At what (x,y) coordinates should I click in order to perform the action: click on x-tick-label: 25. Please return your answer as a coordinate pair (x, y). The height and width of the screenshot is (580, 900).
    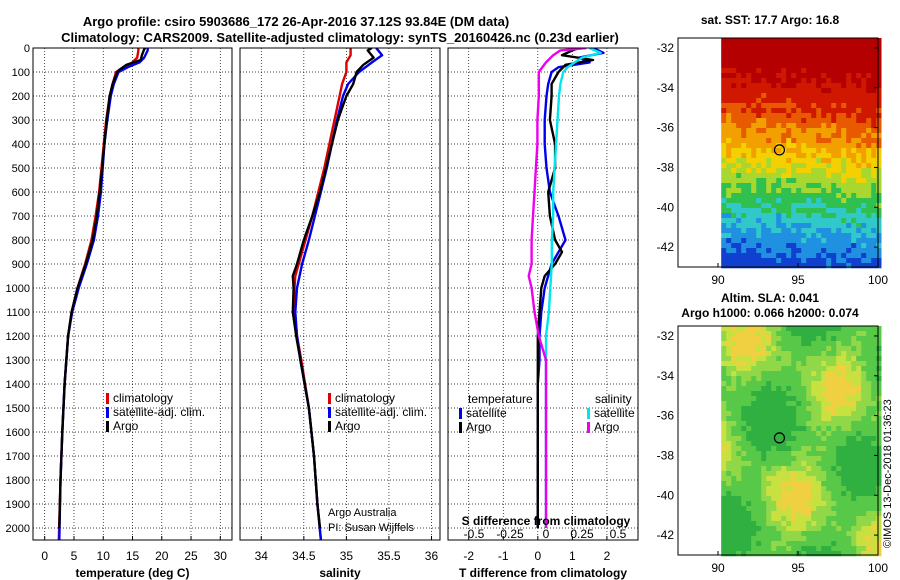
    Looking at the image, I should click on (191, 556).